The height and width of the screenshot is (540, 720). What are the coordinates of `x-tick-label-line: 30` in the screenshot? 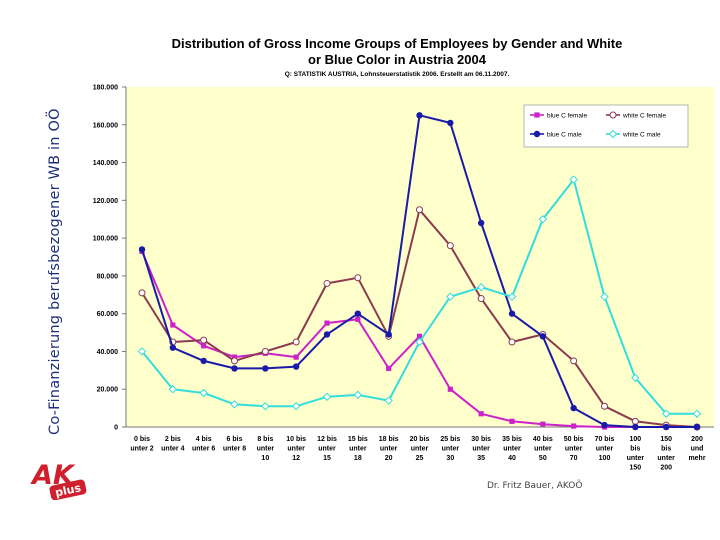 It's located at (450, 458).